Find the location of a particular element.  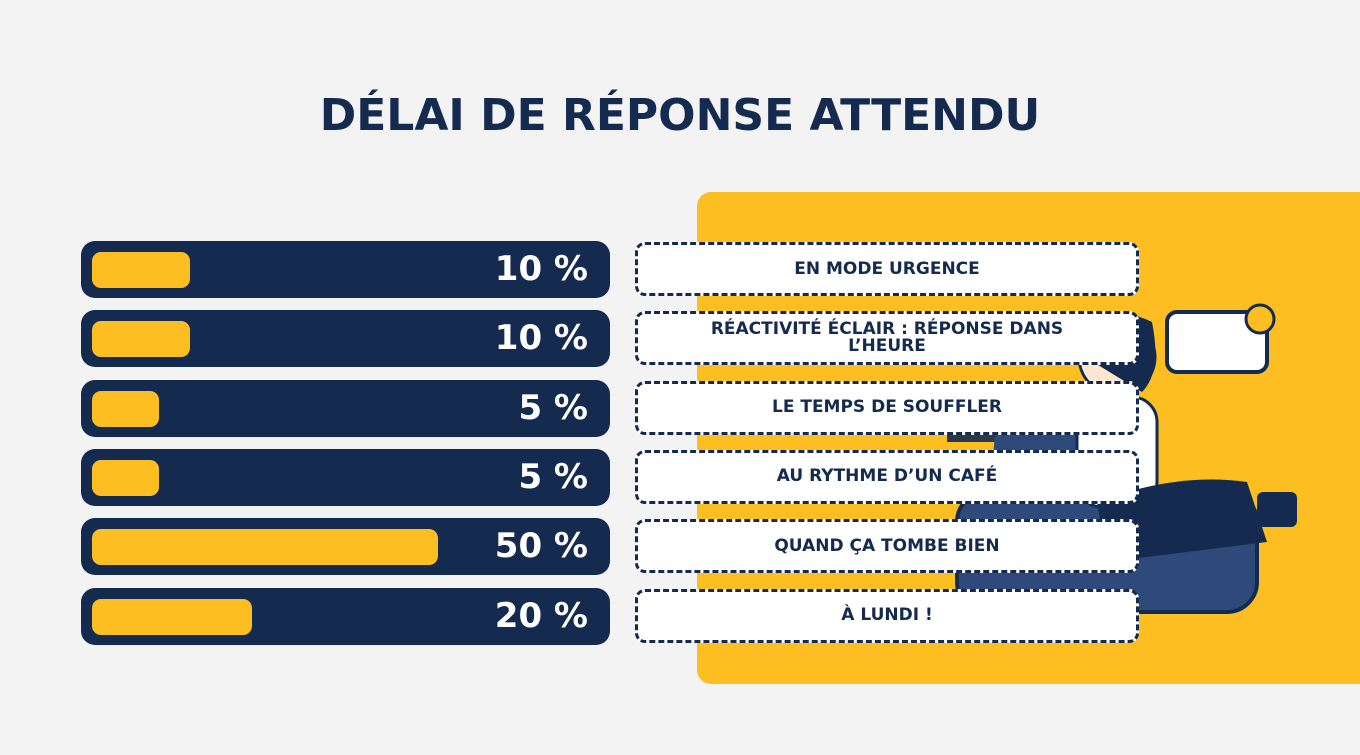

chart-title: DÉLAI DE RÉPONSE ATTENDU is located at coordinates (680, 115).